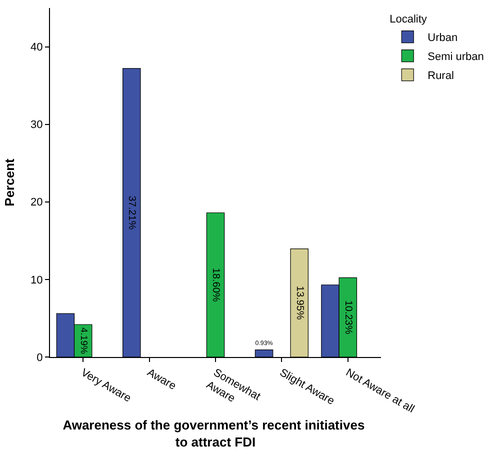 The height and width of the screenshot is (457, 498). Describe the element at coordinates (348, 317) in the screenshot. I see `data-label: 10.23%` at that location.